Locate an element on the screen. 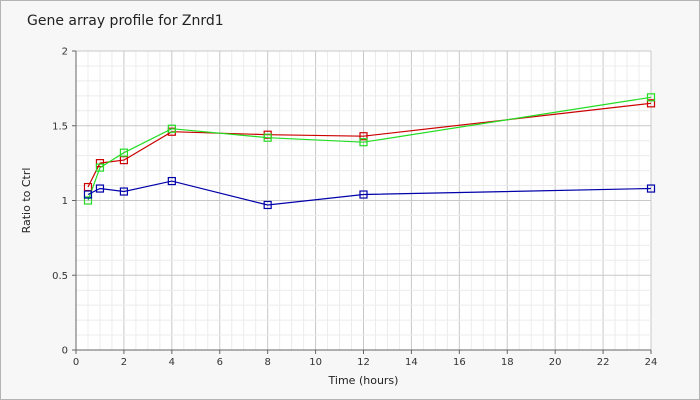 This screenshot has width=700, height=400. x-tick-label: 18 is located at coordinates (507, 362).